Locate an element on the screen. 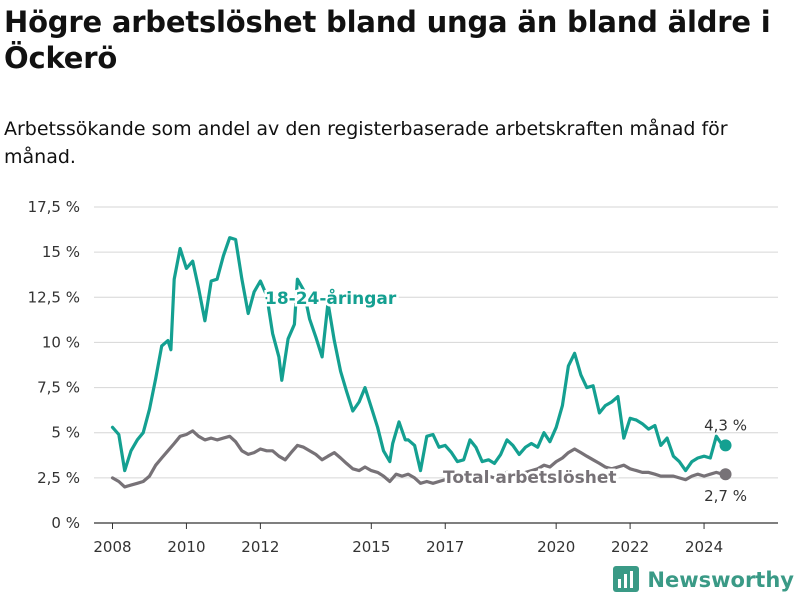 The image size is (800, 600). x-tick-label: 2022 is located at coordinates (630, 547).